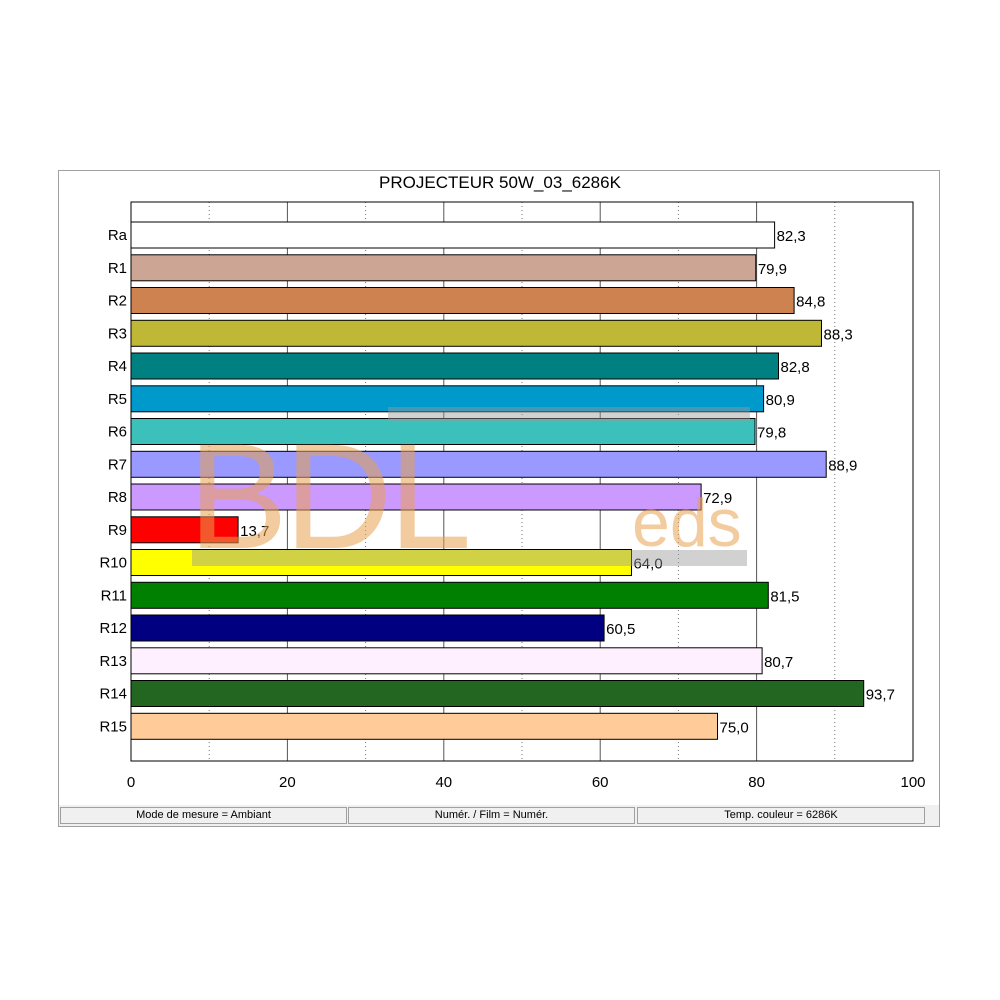 The image size is (1000, 1000). What do you see at coordinates (131, 782) in the screenshot?
I see `x-tick-label: 0` at bounding box center [131, 782].